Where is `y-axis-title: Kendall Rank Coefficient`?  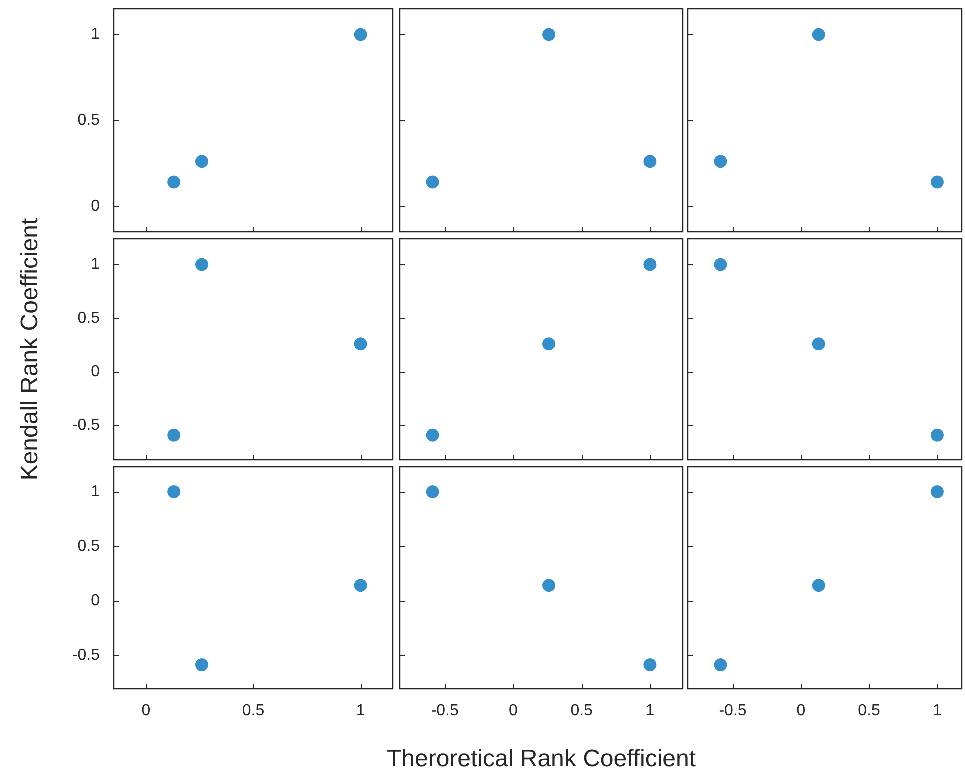
y-axis-title: Kendall Rank Coefficient is located at coordinates (30, 349).